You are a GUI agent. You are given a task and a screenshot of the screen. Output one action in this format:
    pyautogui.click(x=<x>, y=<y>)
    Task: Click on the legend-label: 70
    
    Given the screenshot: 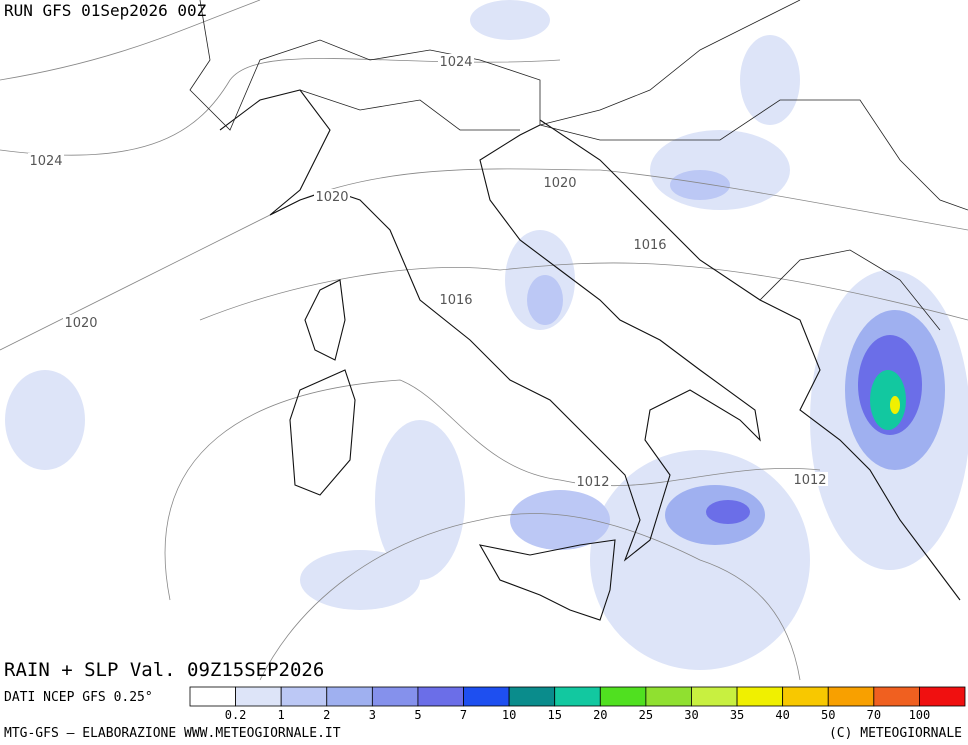 What is the action you would take?
    pyautogui.click(x=874, y=715)
    